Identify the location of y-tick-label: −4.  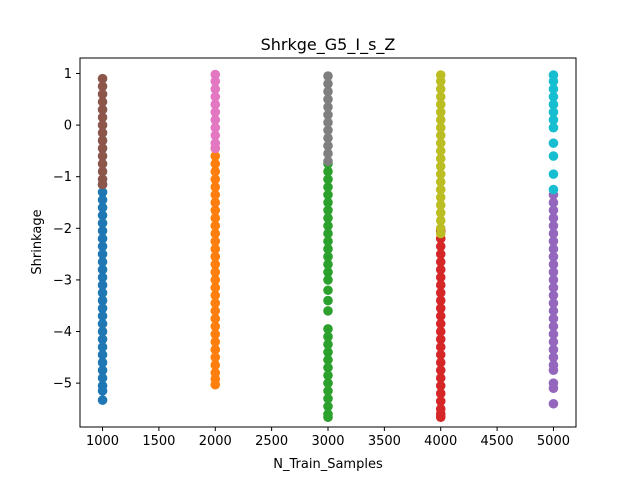
(62, 332).